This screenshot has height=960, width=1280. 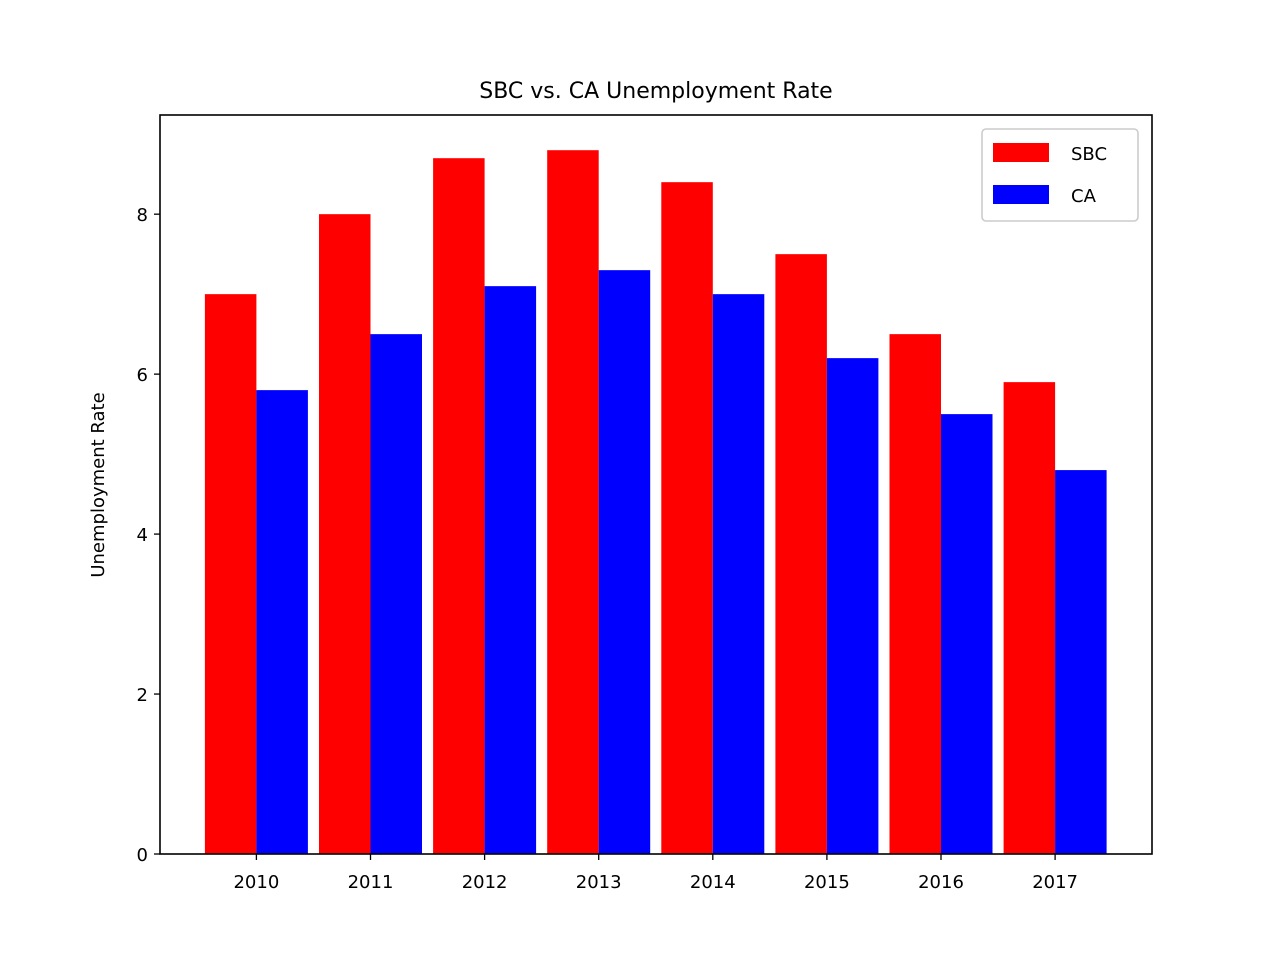 I want to click on bar-sbc-2011, so click(x=345, y=534).